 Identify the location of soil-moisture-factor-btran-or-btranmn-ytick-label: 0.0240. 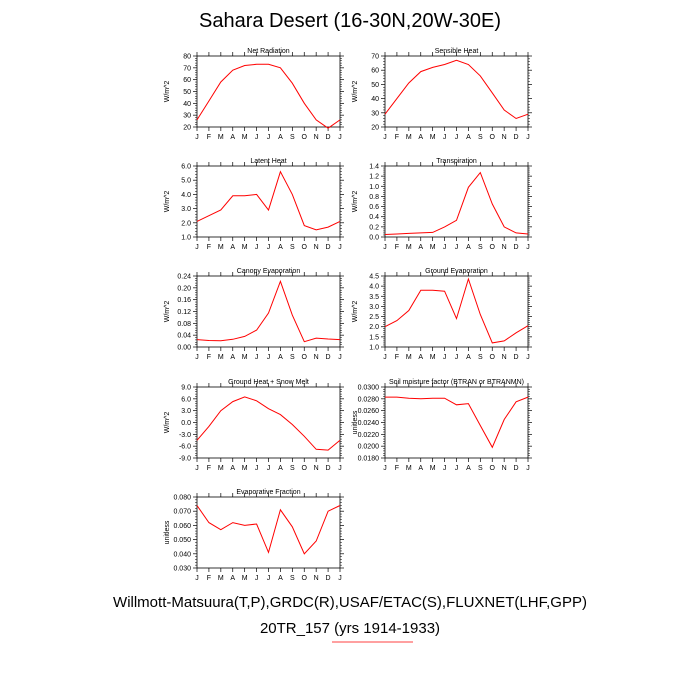
(369, 423).